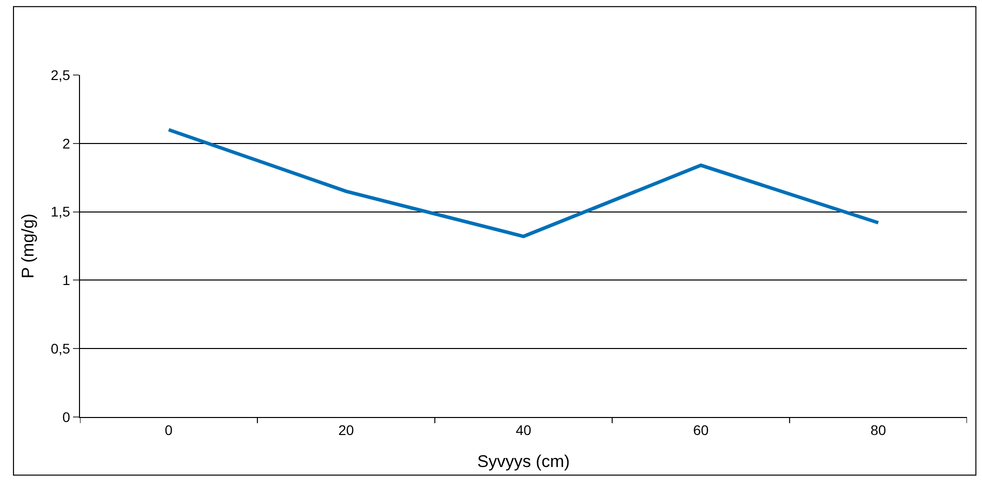  I want to click on y-tick-label: 2,5, so click(60, 74).